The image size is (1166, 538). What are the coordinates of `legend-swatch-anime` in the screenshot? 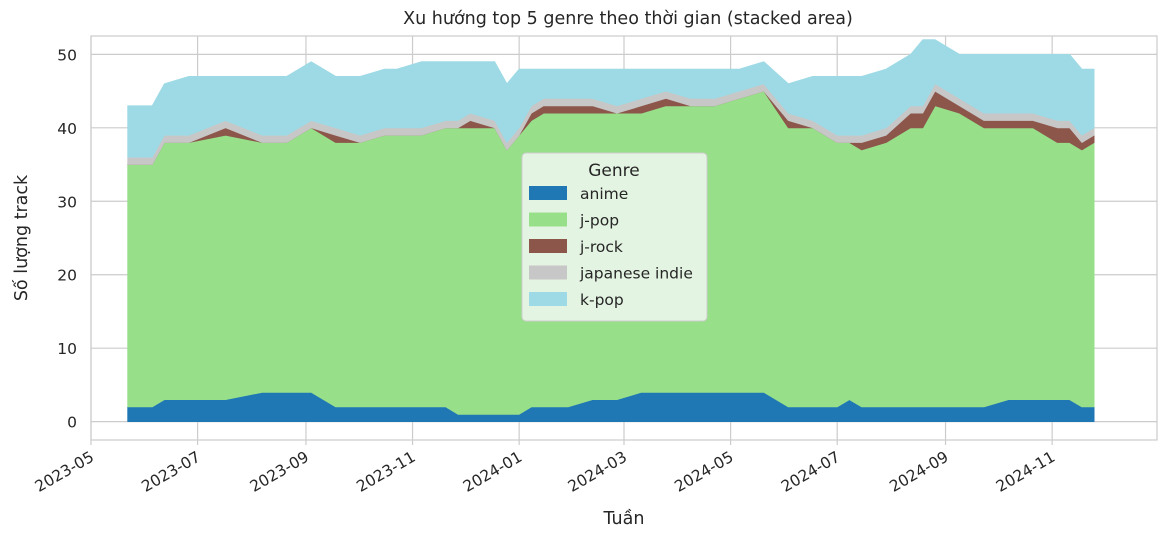 It's located at (548, 193).